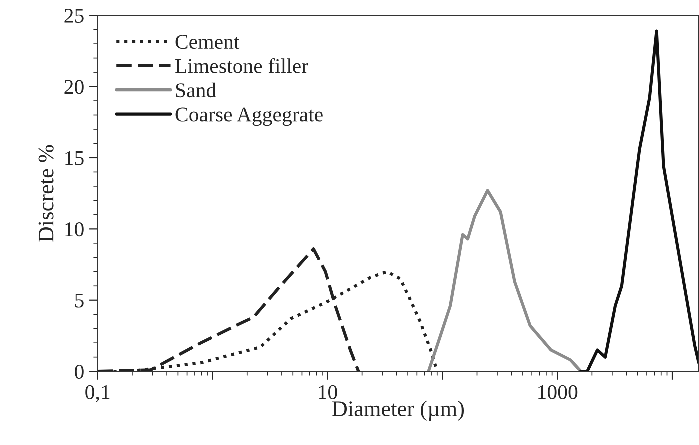 This screenshot has height=445, width=699. I want to click on x-tick-label: 10, so click(328, 392).